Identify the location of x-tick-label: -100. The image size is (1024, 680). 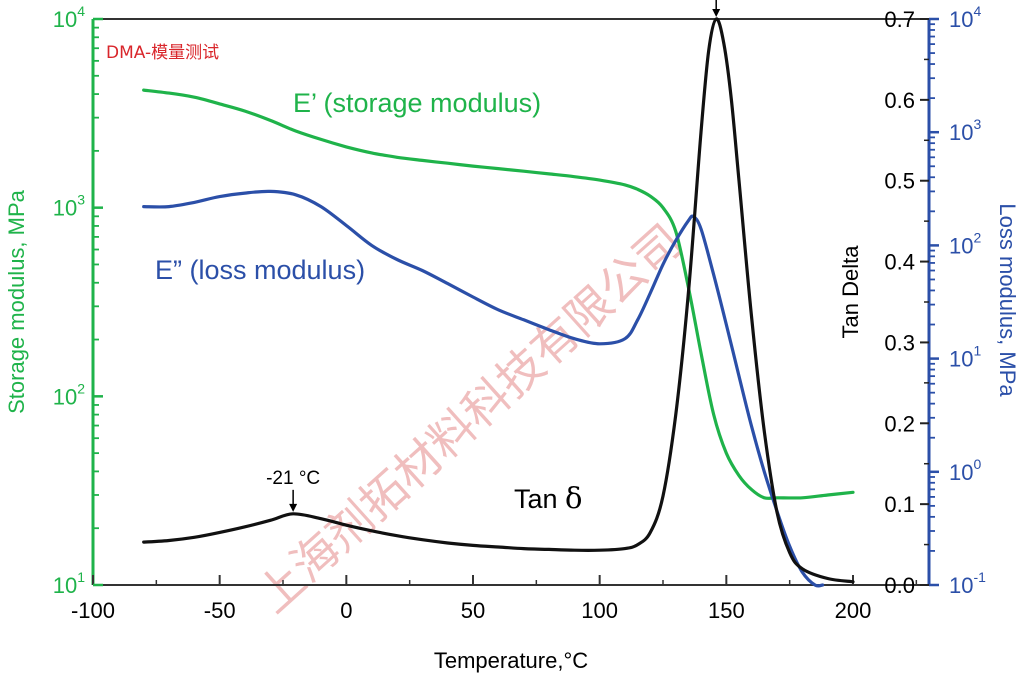
(93, 610).